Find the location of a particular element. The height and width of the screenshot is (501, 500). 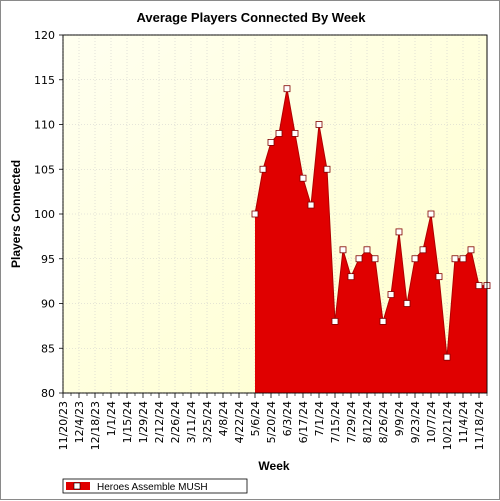

y-tick-label: 80 is located at coordinates (48, 393).